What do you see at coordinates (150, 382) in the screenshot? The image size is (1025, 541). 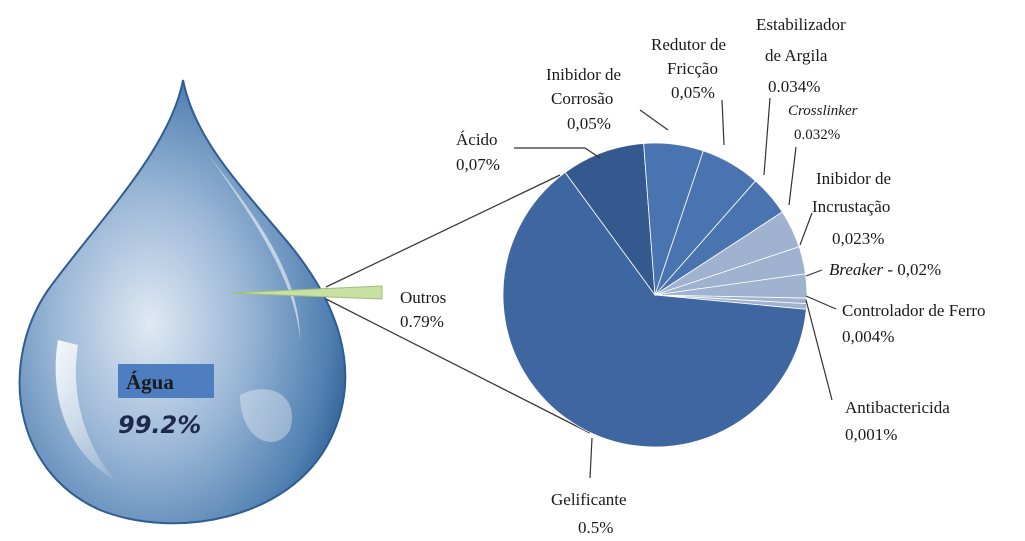 I see `water-label: Água` at bounding box center [150, 382].